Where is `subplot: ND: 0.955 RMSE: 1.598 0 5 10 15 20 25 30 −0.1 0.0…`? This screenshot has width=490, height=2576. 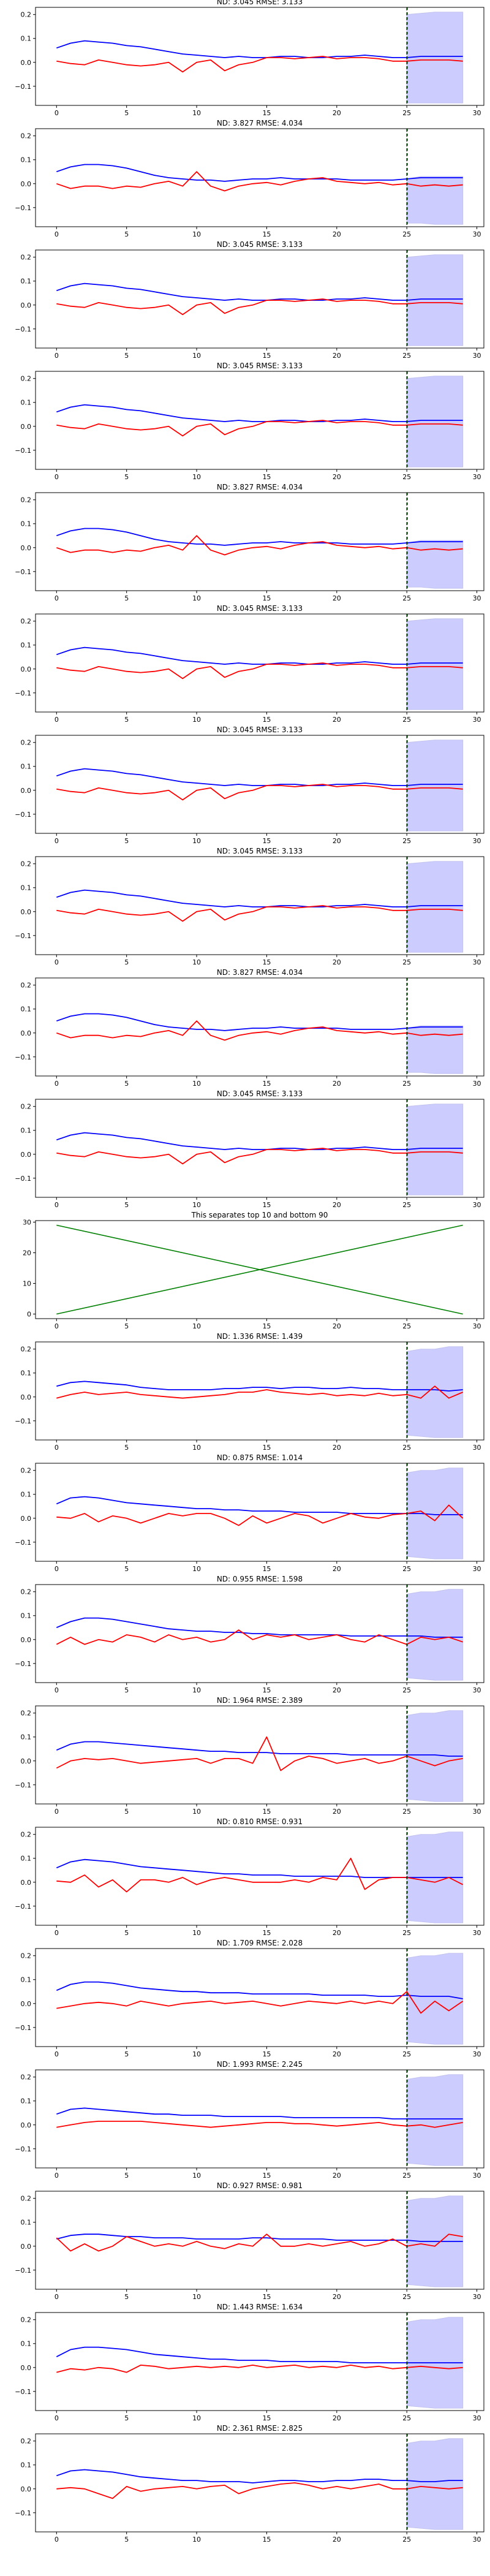 subplot: ND: 0.955 RMSE: 1.598 0 5 10 15 20 25 30 −0.1 0.0… is located at coordinates (250, 1634).